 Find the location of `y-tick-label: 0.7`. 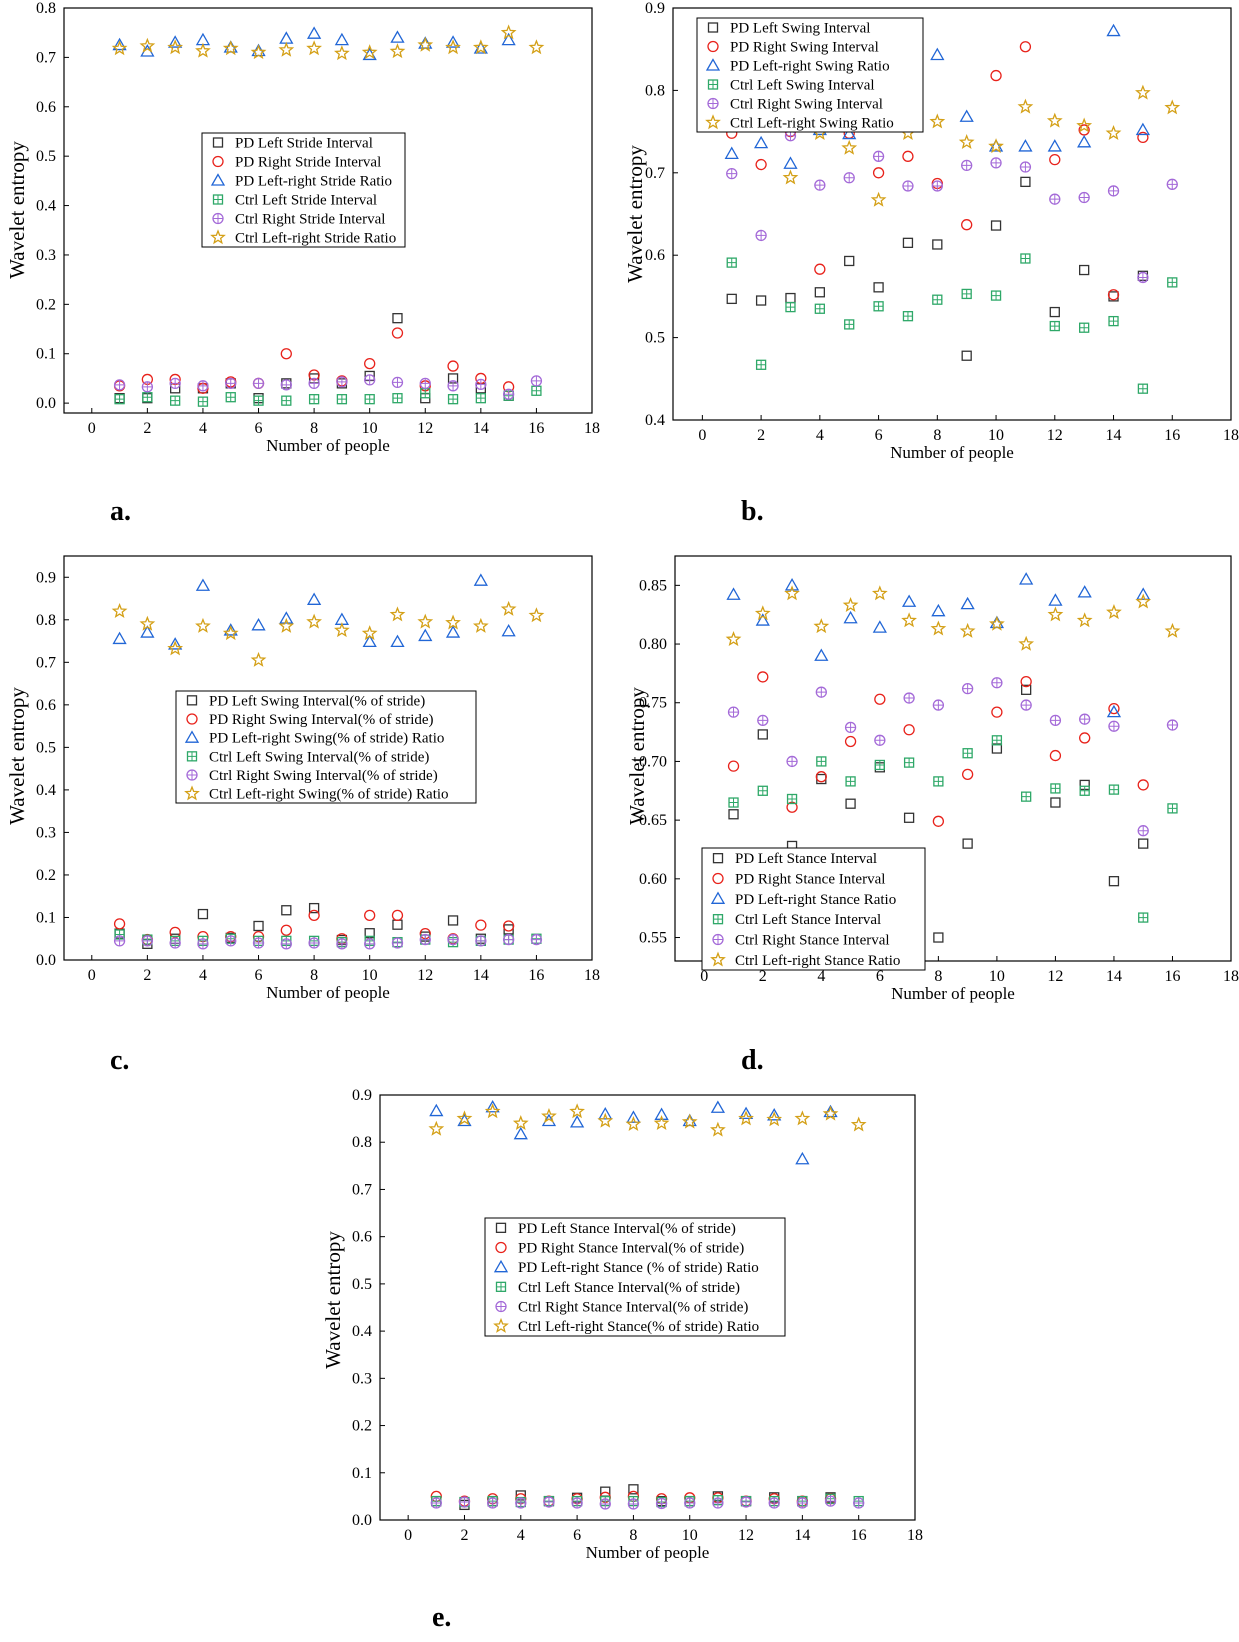

y-tick-label: 0.7 is located at coordinates (46, 57).